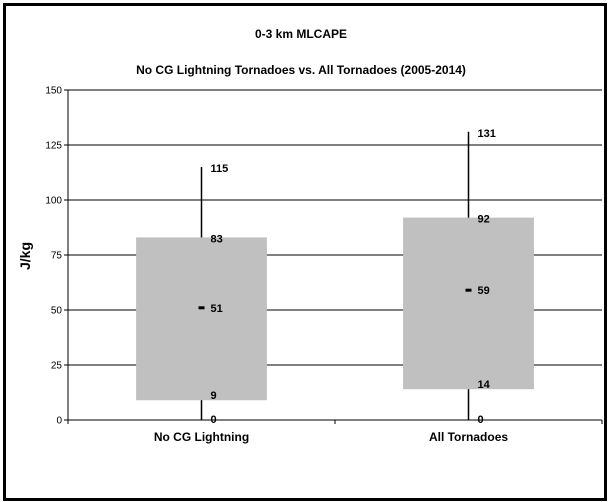 This screenshot has height=502, width=608. I want to click on max-label: 131, so click(487, 134).